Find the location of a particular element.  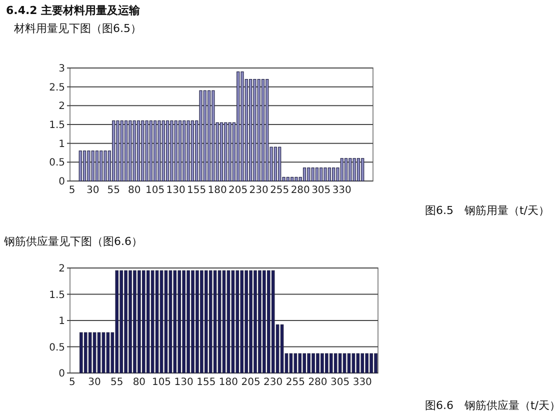

x-tick-label: 180 is located at coordinates (217, 190).